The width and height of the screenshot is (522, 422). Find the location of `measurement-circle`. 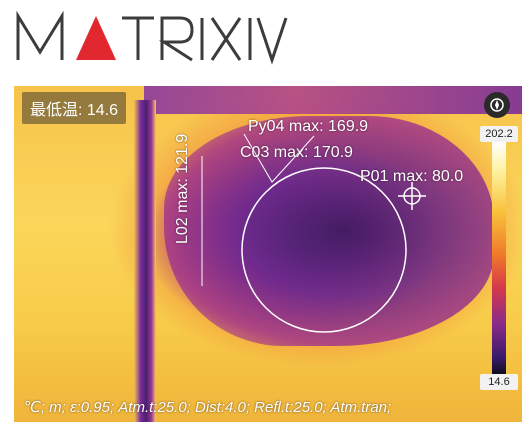

measurement-circle is located at coordinates (324, 250).